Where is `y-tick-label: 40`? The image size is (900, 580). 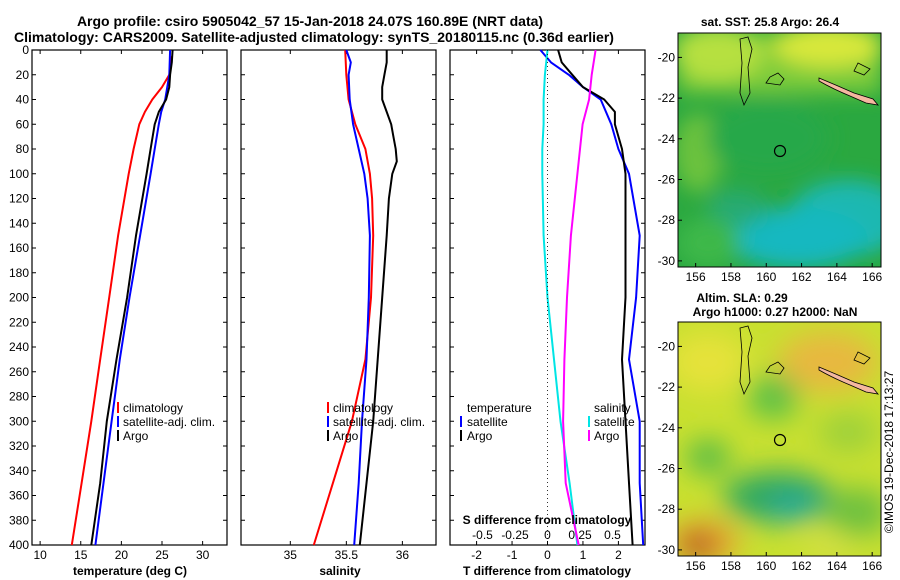
y-tick-label: 40 is located at coordinates (23, 100).